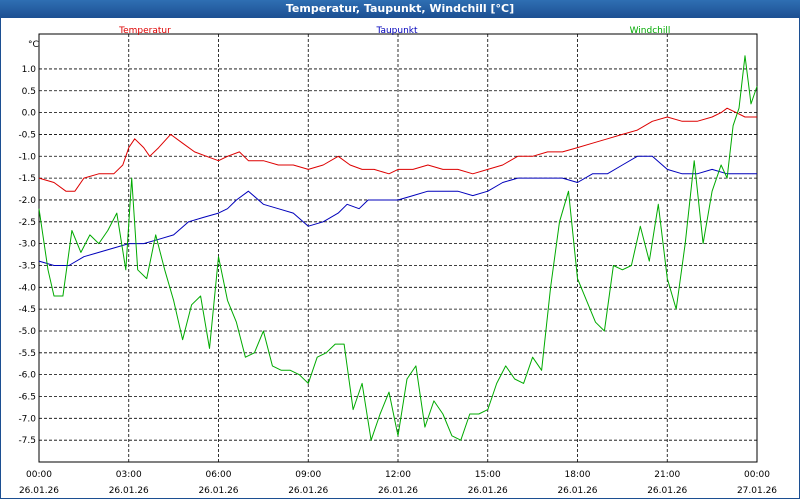 Image resolution: width=800 pixels, height=500 pixels. I want to click on legend-temperatur: Temperatur, so click(144, 31).